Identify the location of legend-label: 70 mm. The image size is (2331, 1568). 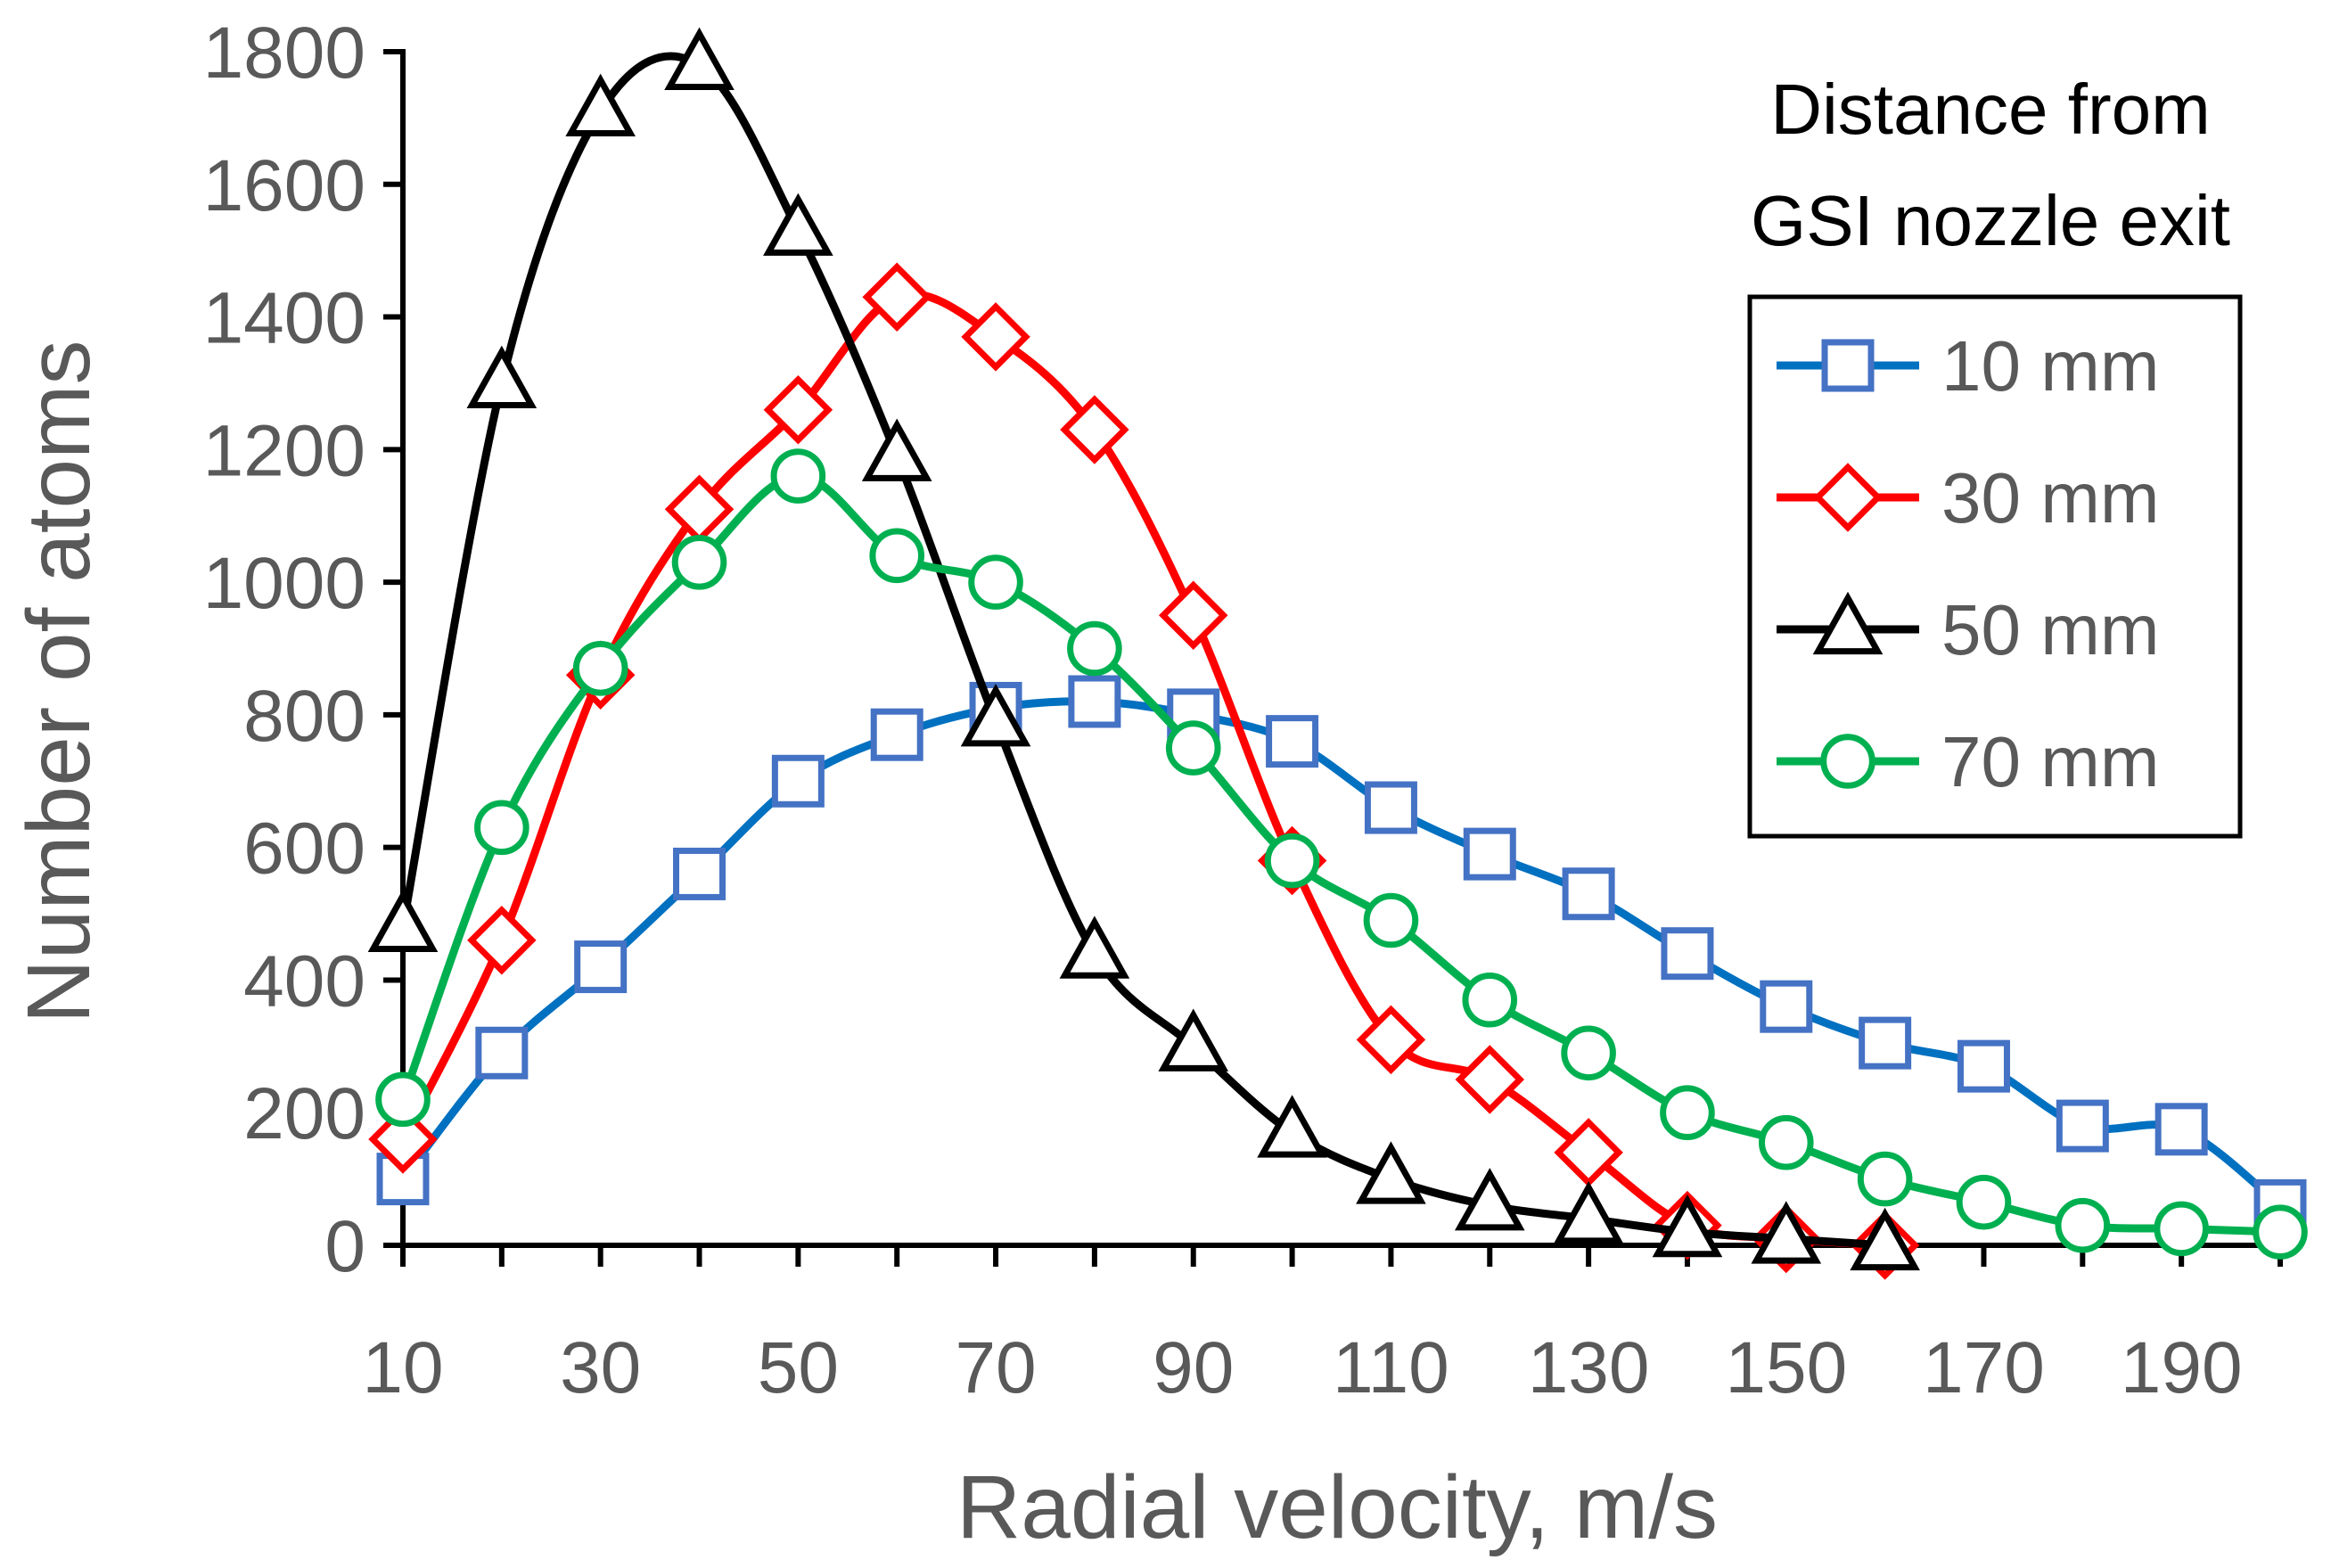
(2050, 762).